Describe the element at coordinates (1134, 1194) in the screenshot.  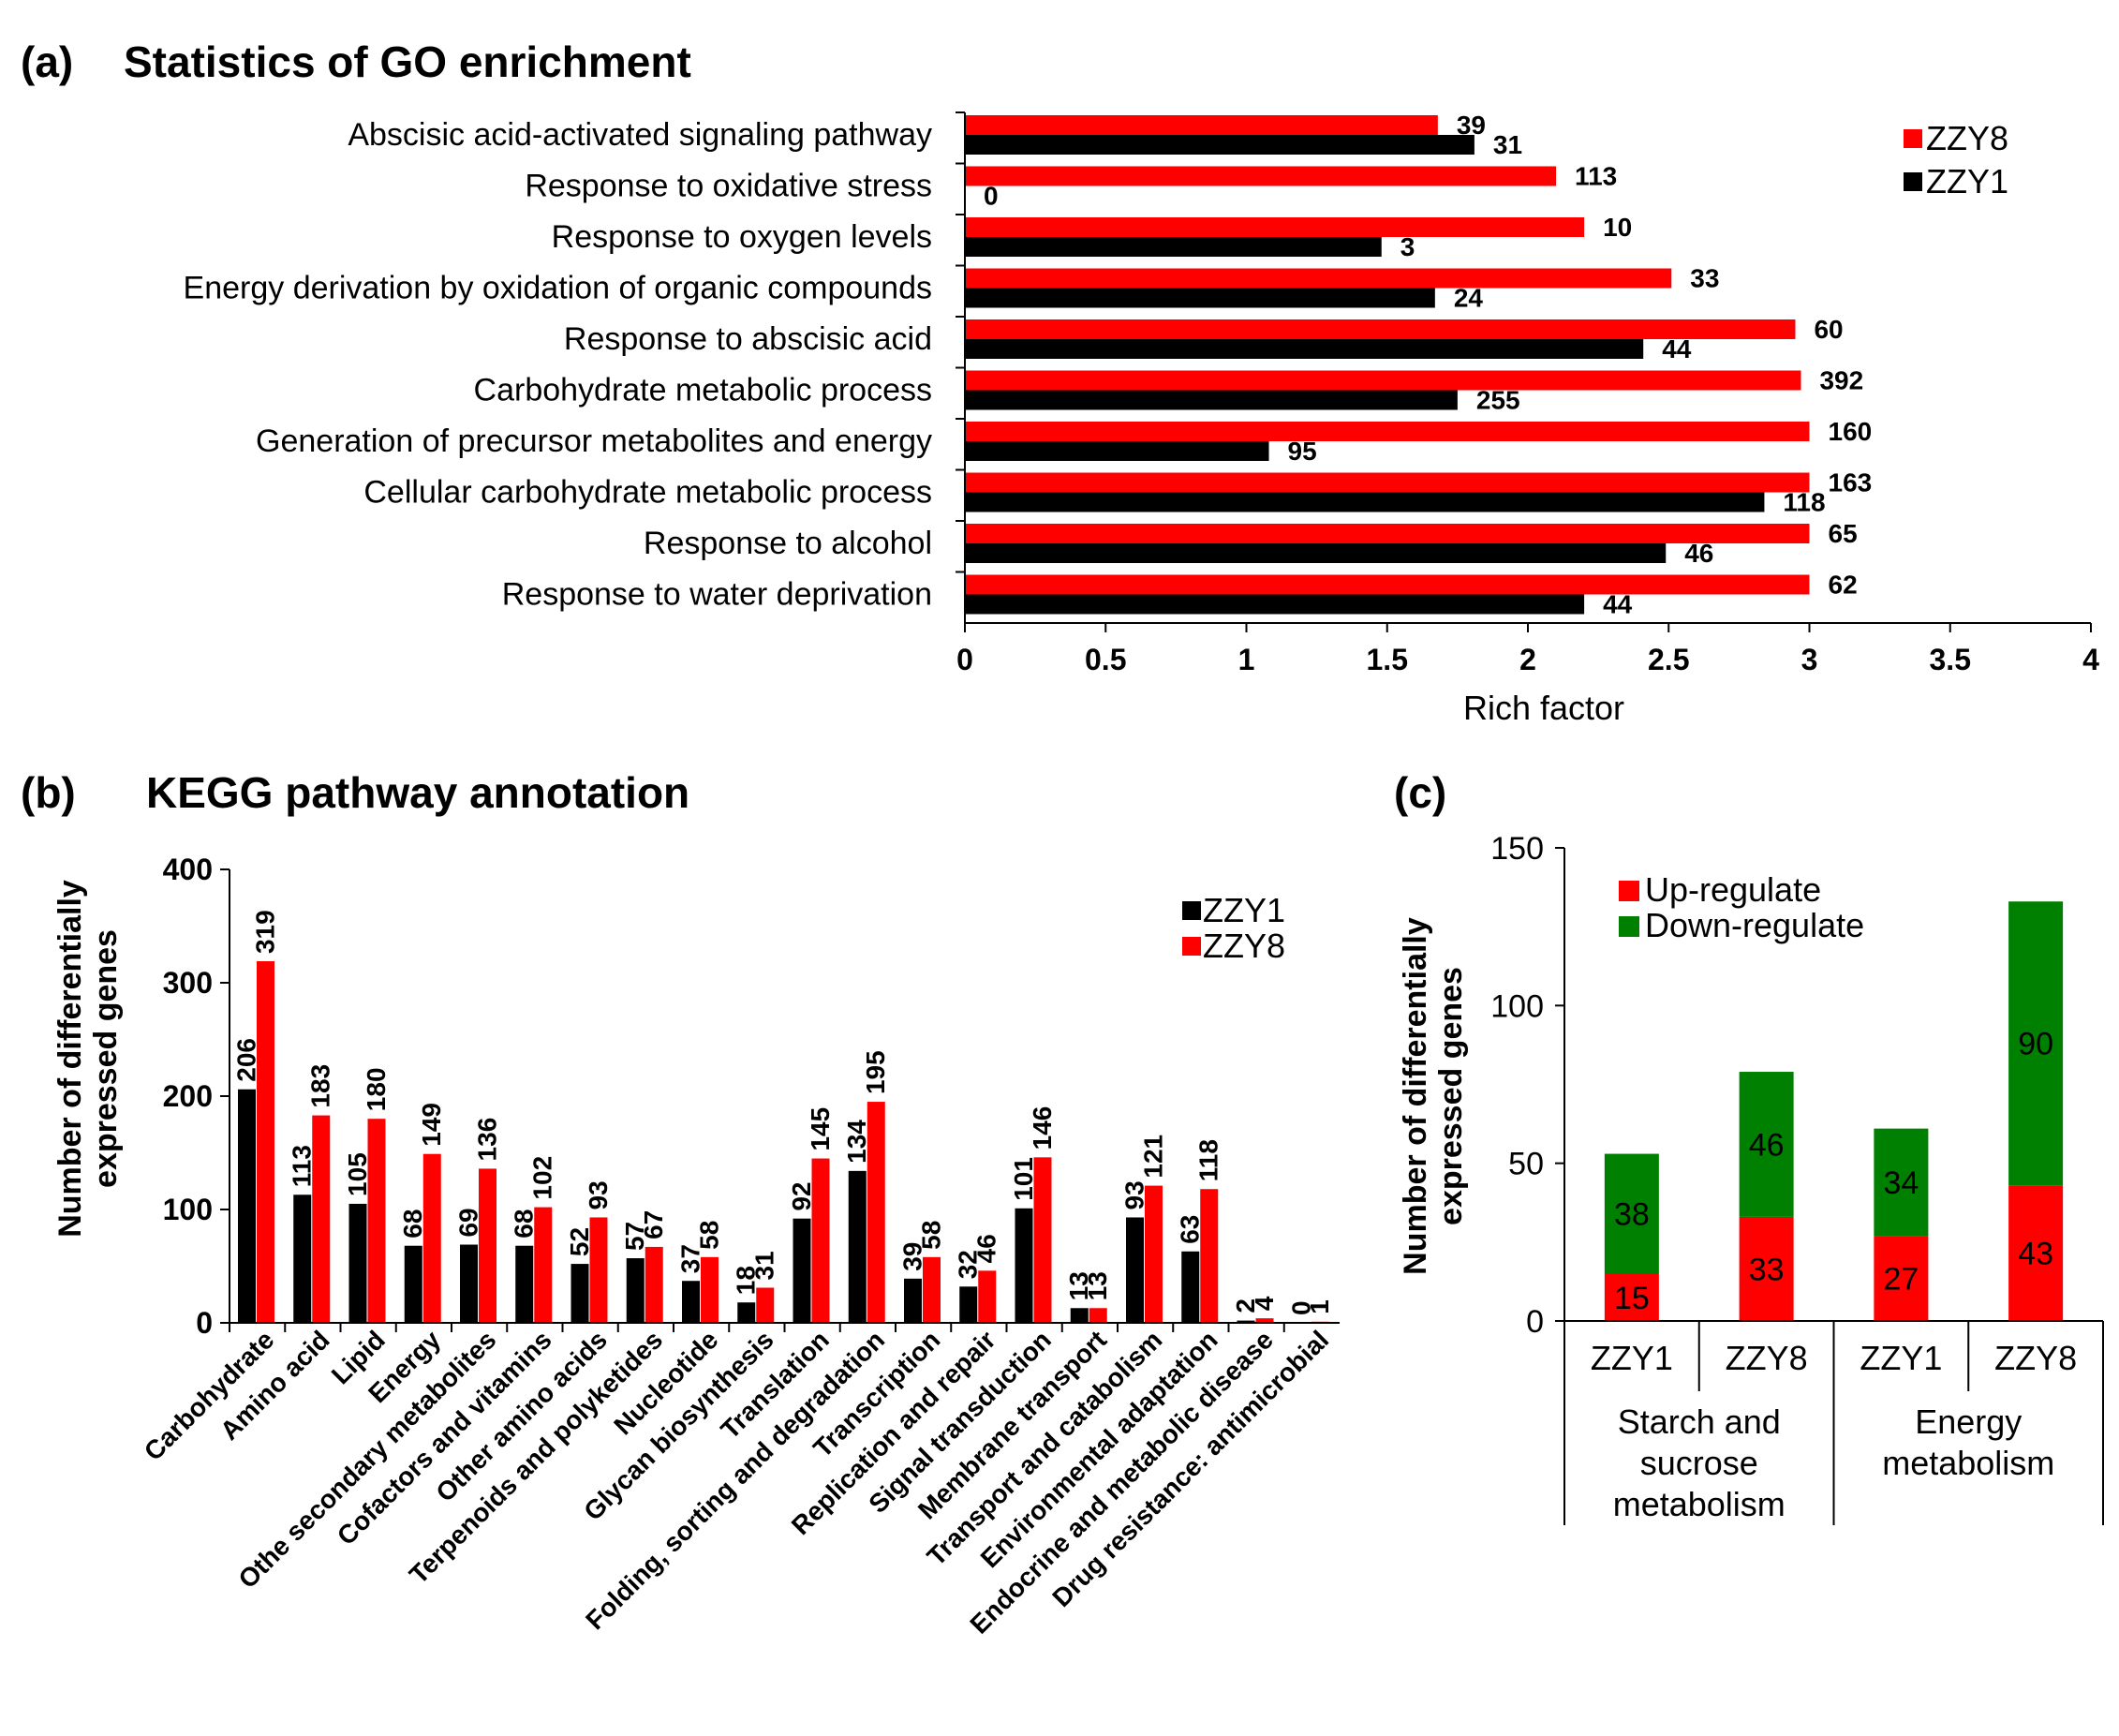
I see `kegg-data-label-zzy1: 93` at that location.